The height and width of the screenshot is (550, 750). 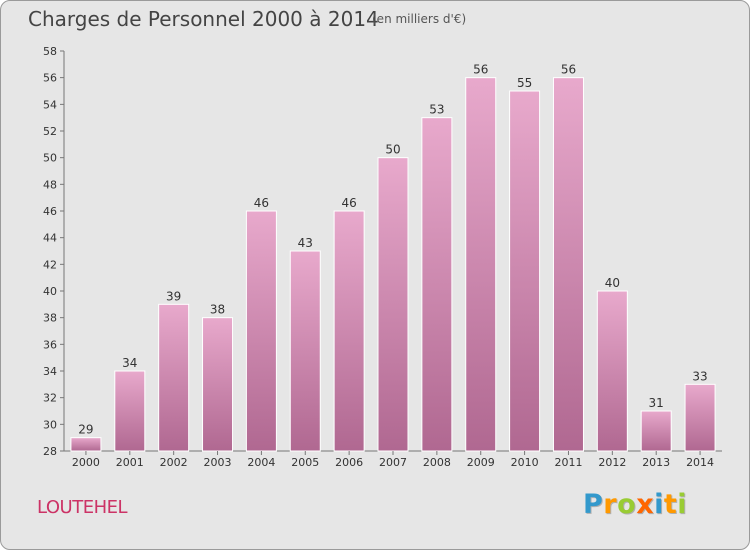 What do you see at coordinates (700, 462) in the screenshot?
I see `x-tick-label: 2014` at bounding box center [700, 462].